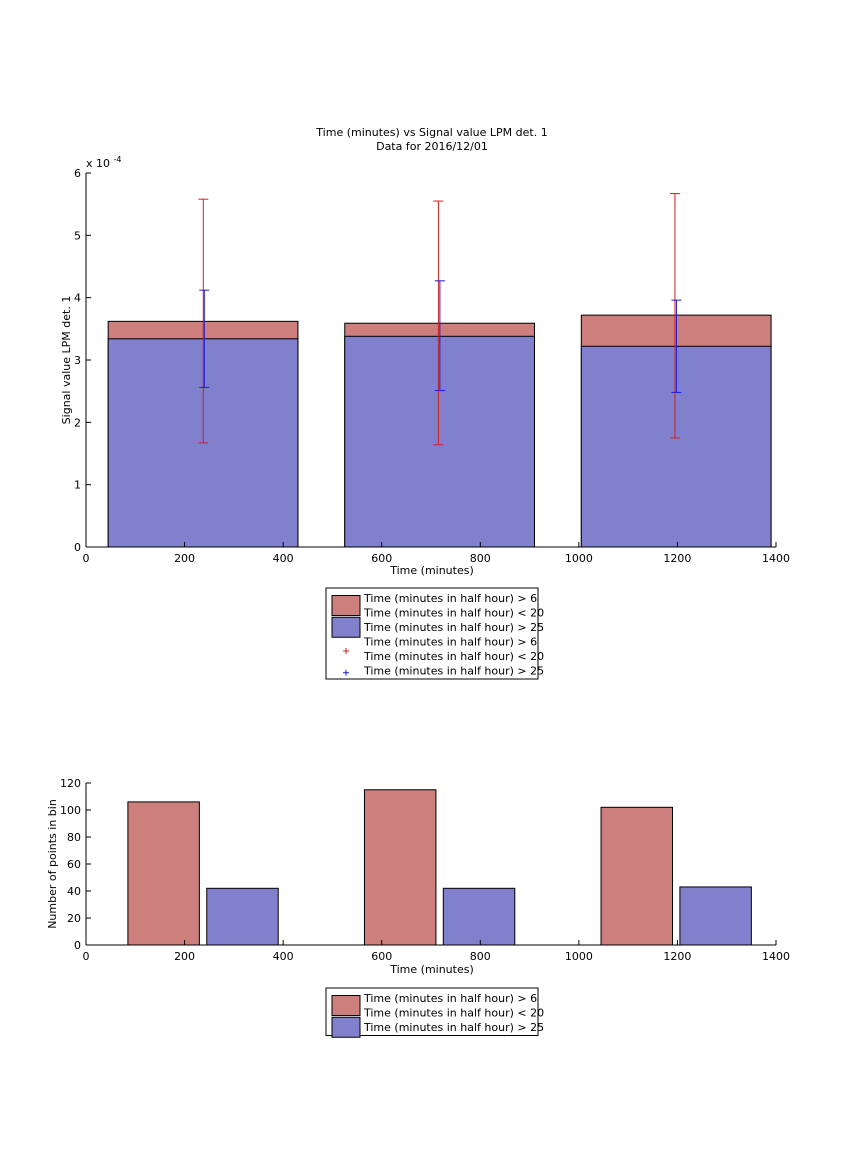  What do you see at coordinates (86, 956) in the screenshot?
I see `chart2-x-tick-label: 0` at bounding box center [86, 956].